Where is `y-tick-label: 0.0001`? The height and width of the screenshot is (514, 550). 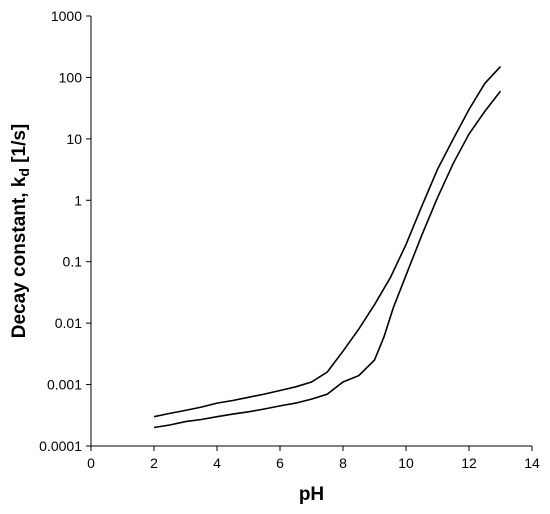 y-tick-label: 0.0001 is located at coordinates (60, 446).